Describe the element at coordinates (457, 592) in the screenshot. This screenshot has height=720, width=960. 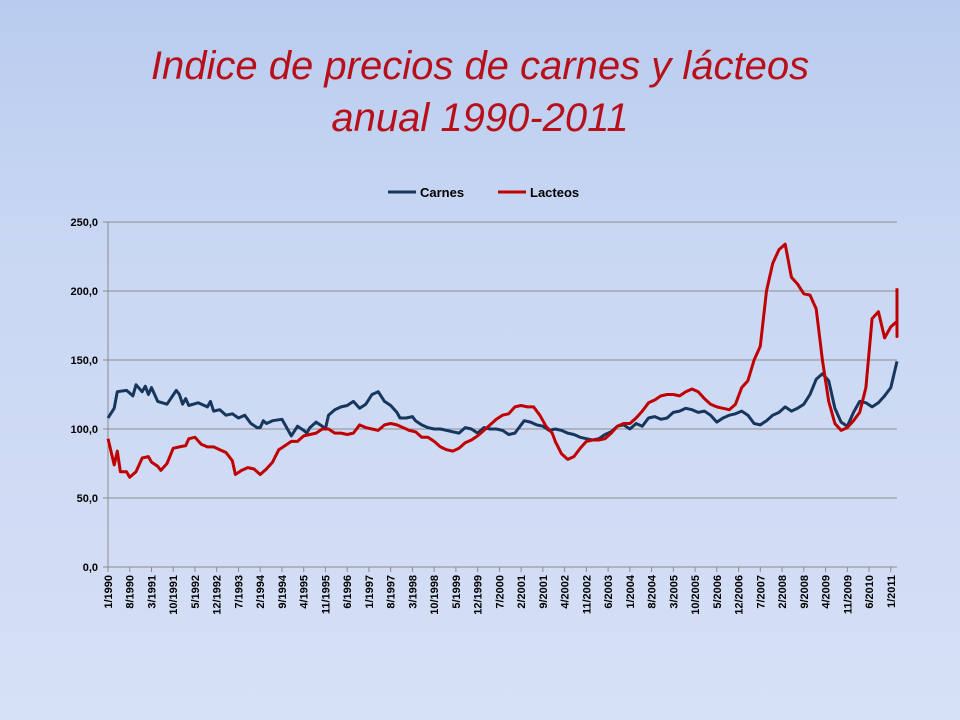
I see `x-tick-label: 5/1999` at that location.